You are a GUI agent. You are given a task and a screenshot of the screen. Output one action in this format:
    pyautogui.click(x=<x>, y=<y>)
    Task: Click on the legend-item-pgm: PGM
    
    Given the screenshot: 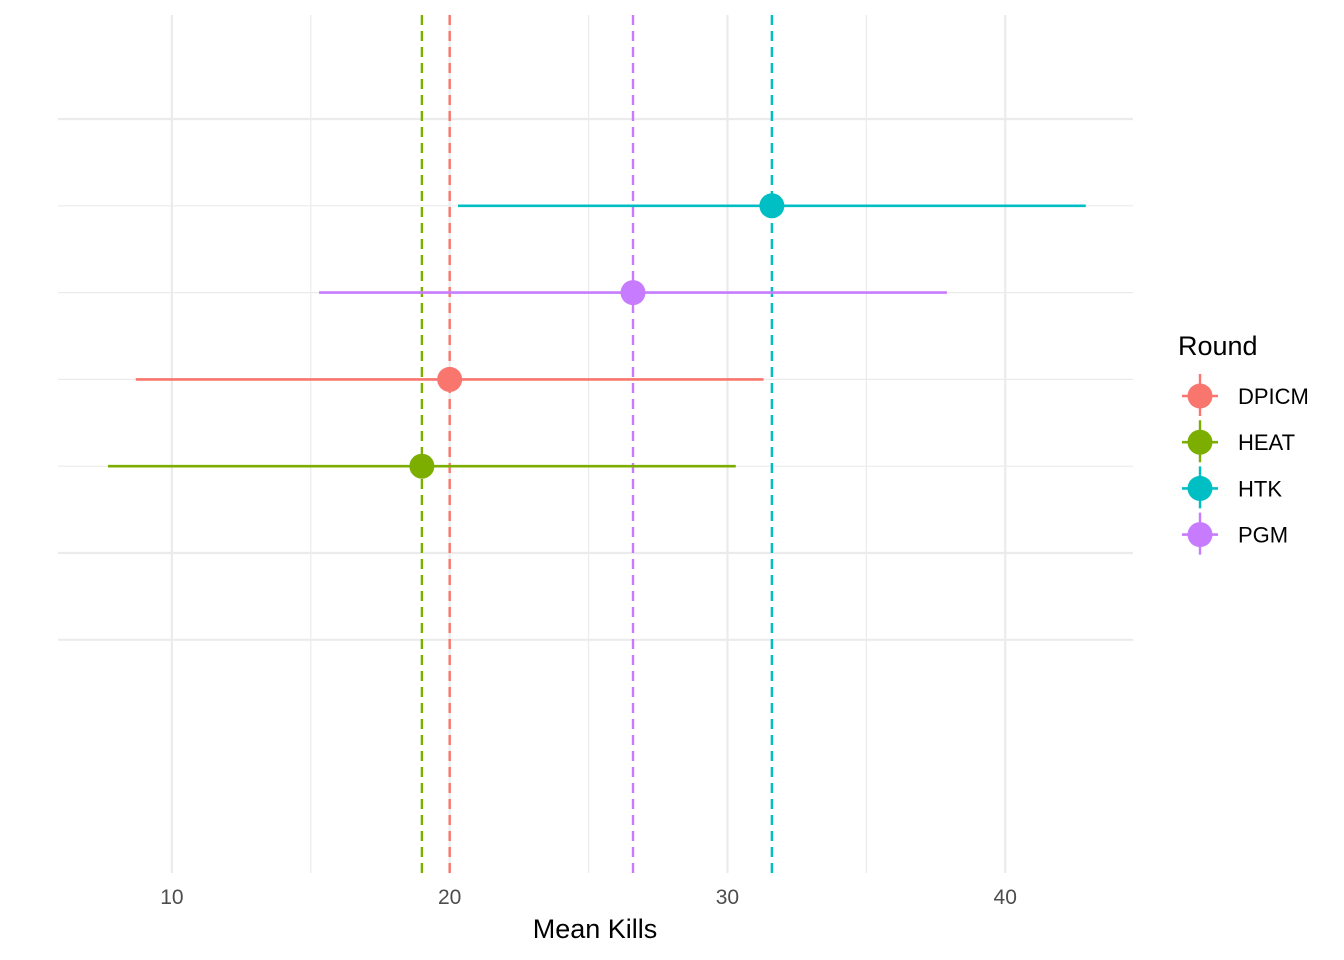 What is the action you would take?
    pyautogui.click(x=1235, y=534)
    